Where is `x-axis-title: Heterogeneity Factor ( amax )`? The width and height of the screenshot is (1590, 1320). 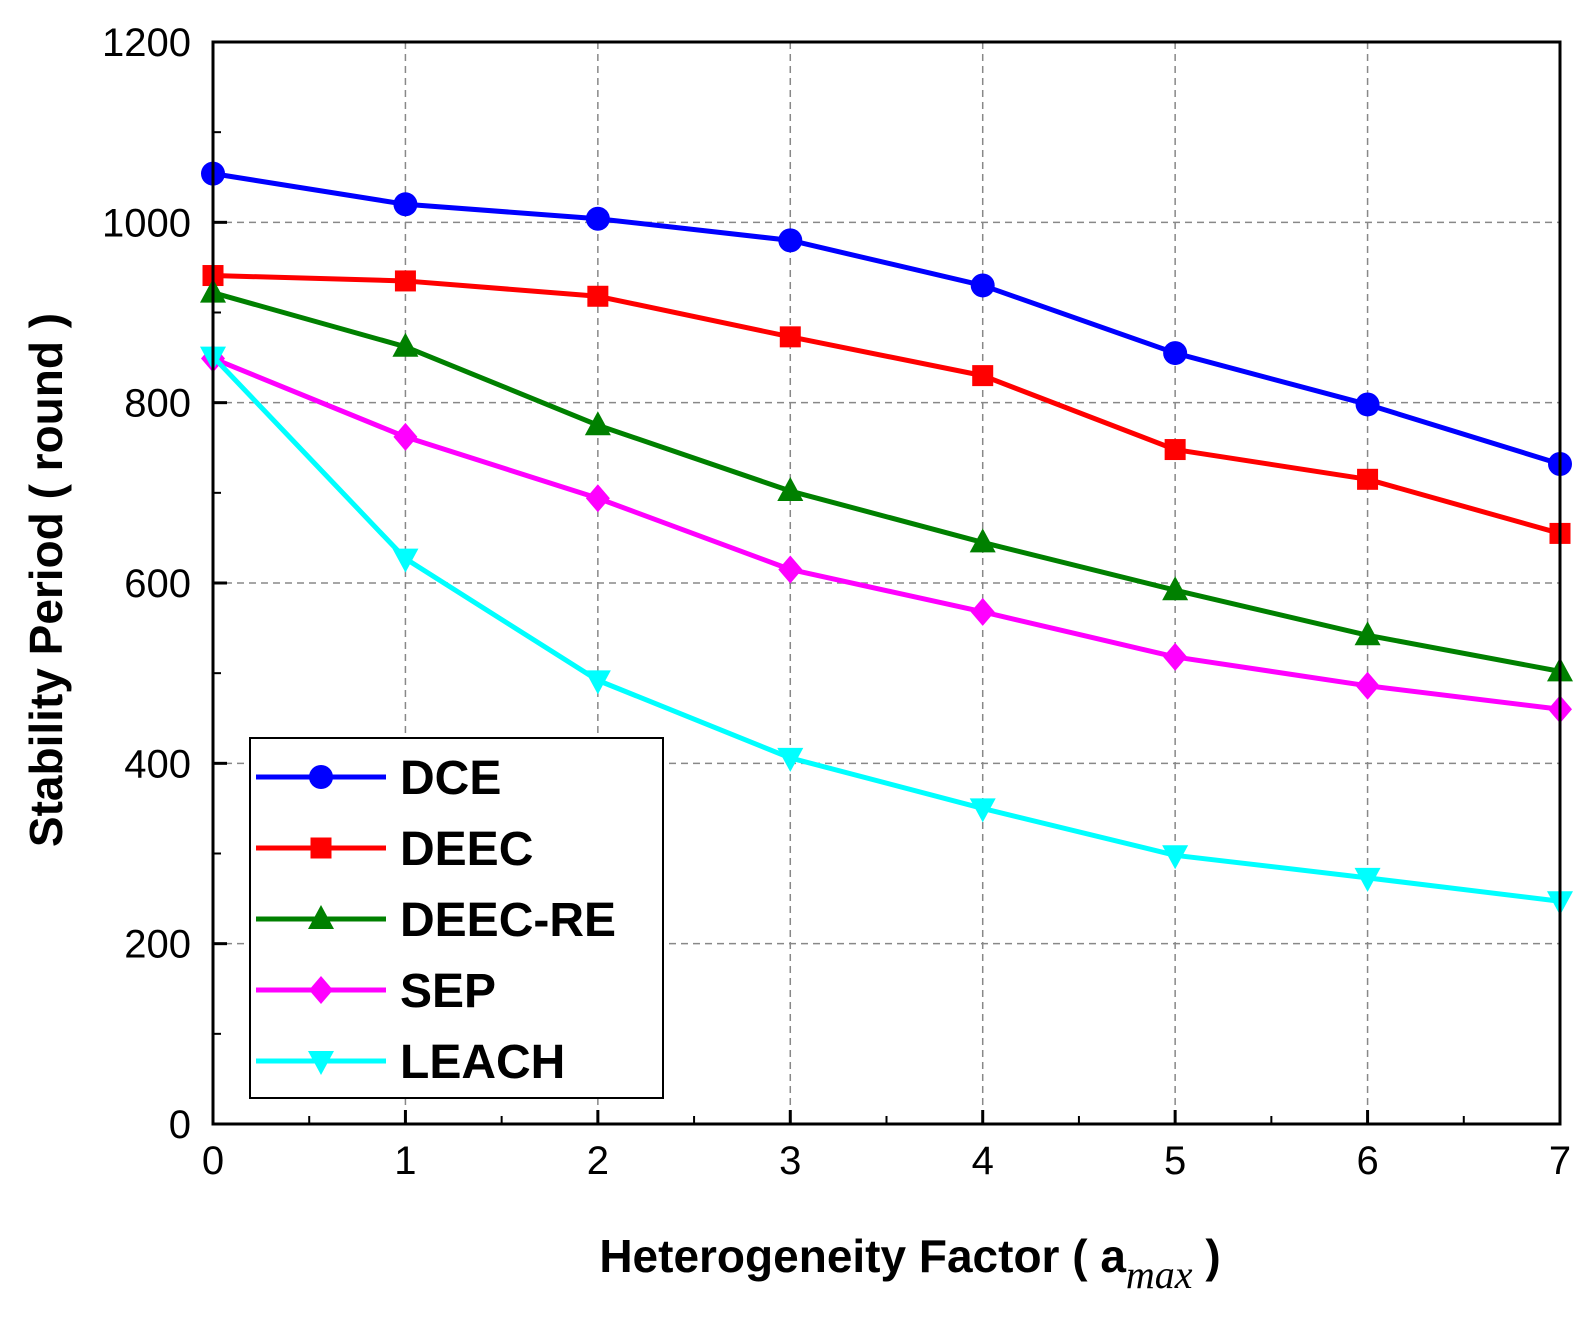 x-axis-title: Heterogeneity Factor ( amax ) is located at coordinates (909, 1263).